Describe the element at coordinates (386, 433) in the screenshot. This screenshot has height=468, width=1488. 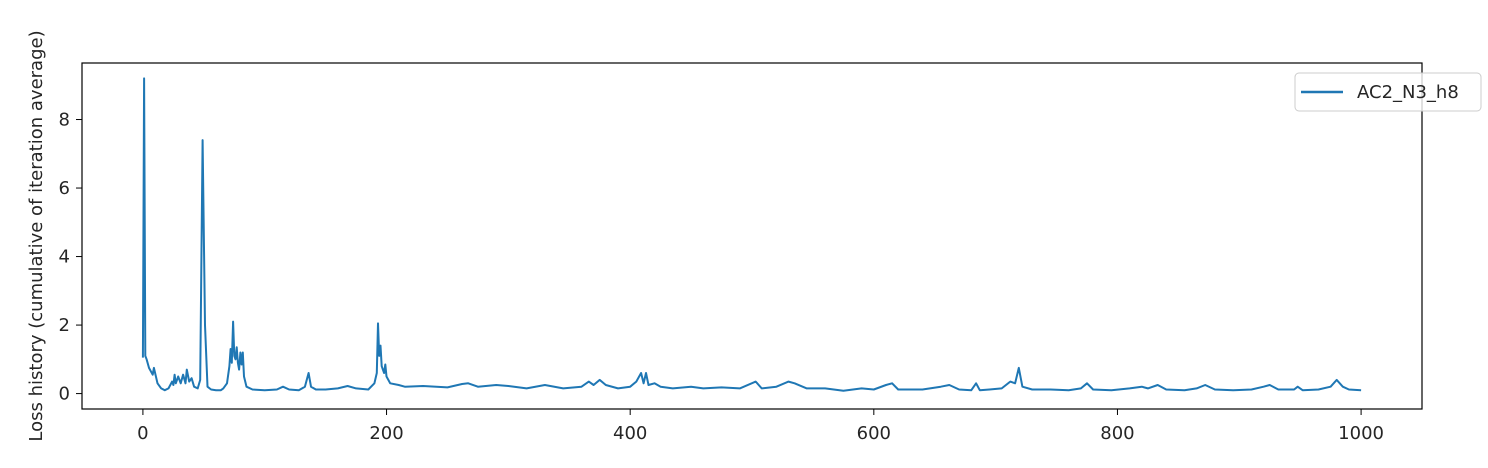
I see `x-tick-label: 200` at that location.